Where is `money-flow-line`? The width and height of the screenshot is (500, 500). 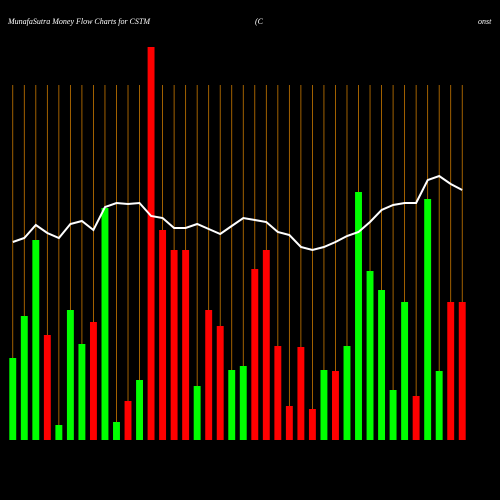 money-flow-line is located at coordinates (237, 213).